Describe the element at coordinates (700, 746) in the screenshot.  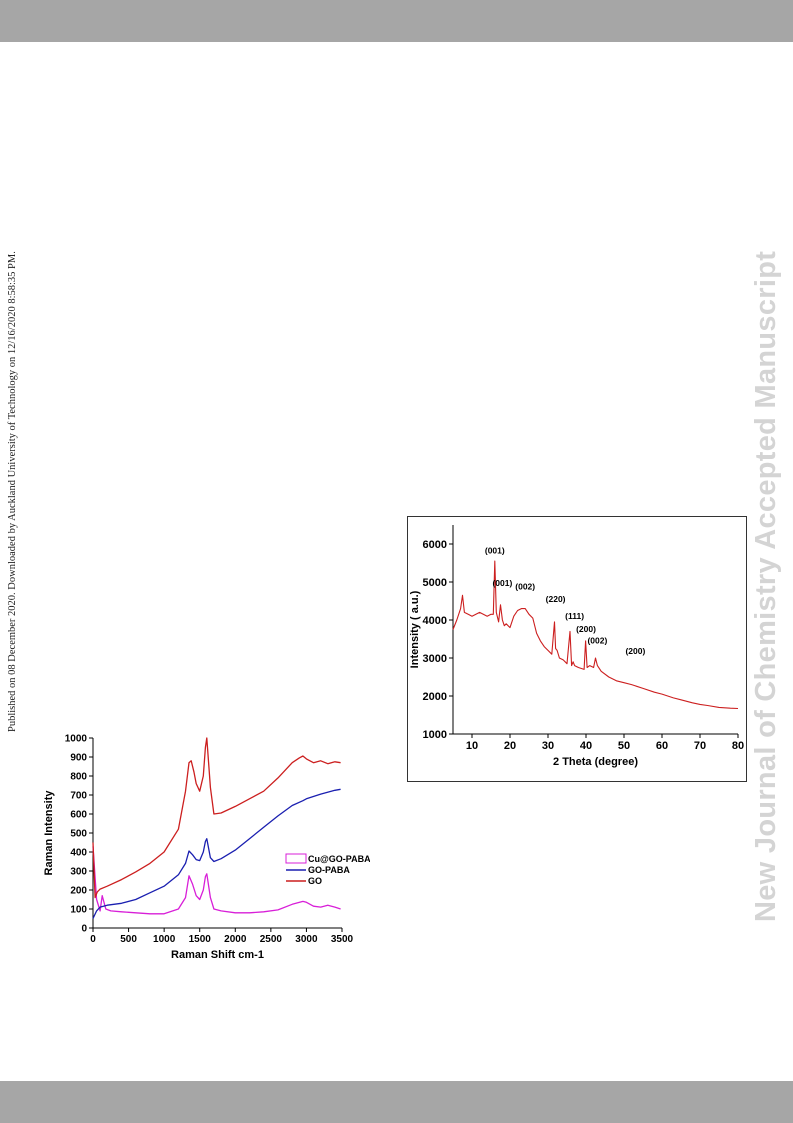
I see `x-tick-label: 70` at that location.